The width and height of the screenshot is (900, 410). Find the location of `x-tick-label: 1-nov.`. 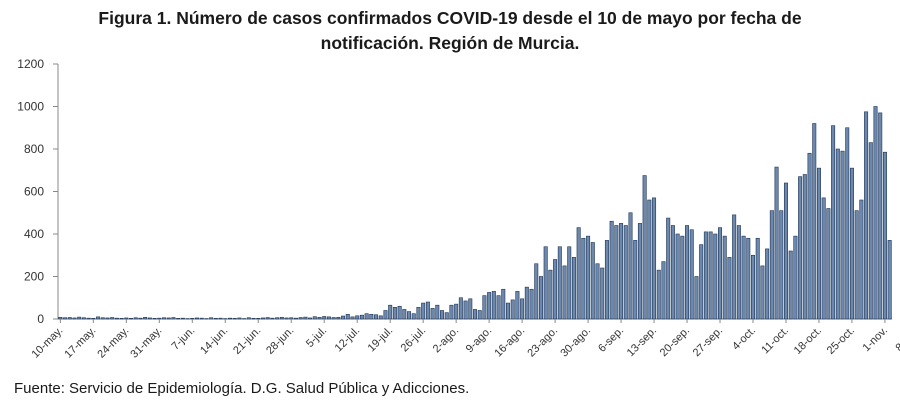

x-tick-label: 1-nov. is located at coordinates (876, 340).